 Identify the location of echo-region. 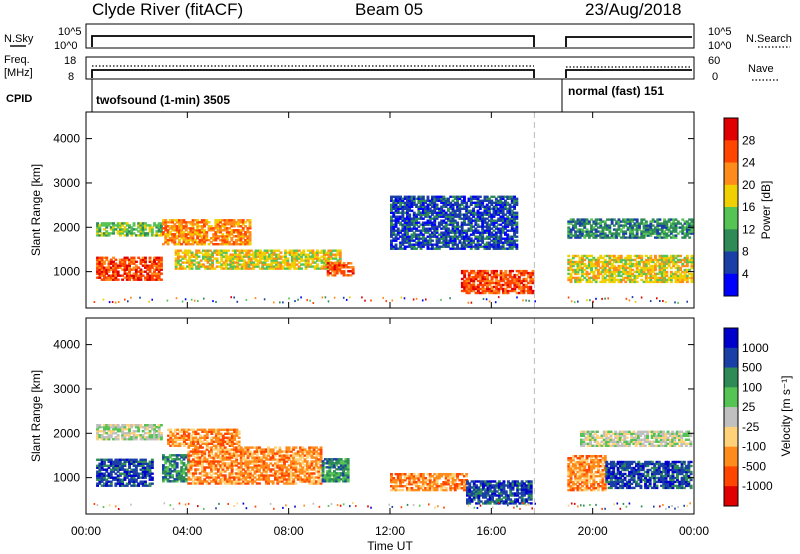
(255, 465).